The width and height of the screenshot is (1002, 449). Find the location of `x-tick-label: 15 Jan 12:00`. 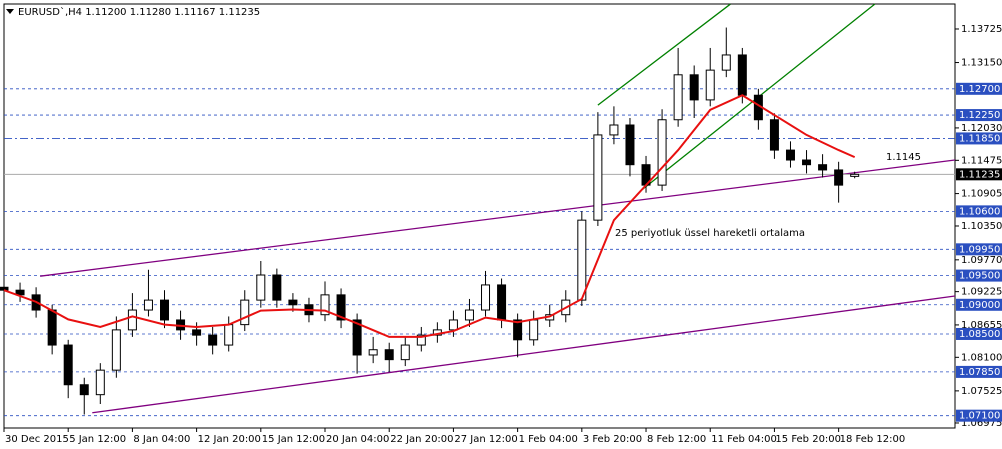

x-tick-label: 15 Jan 12:00 is located at coordinates (293, 439).